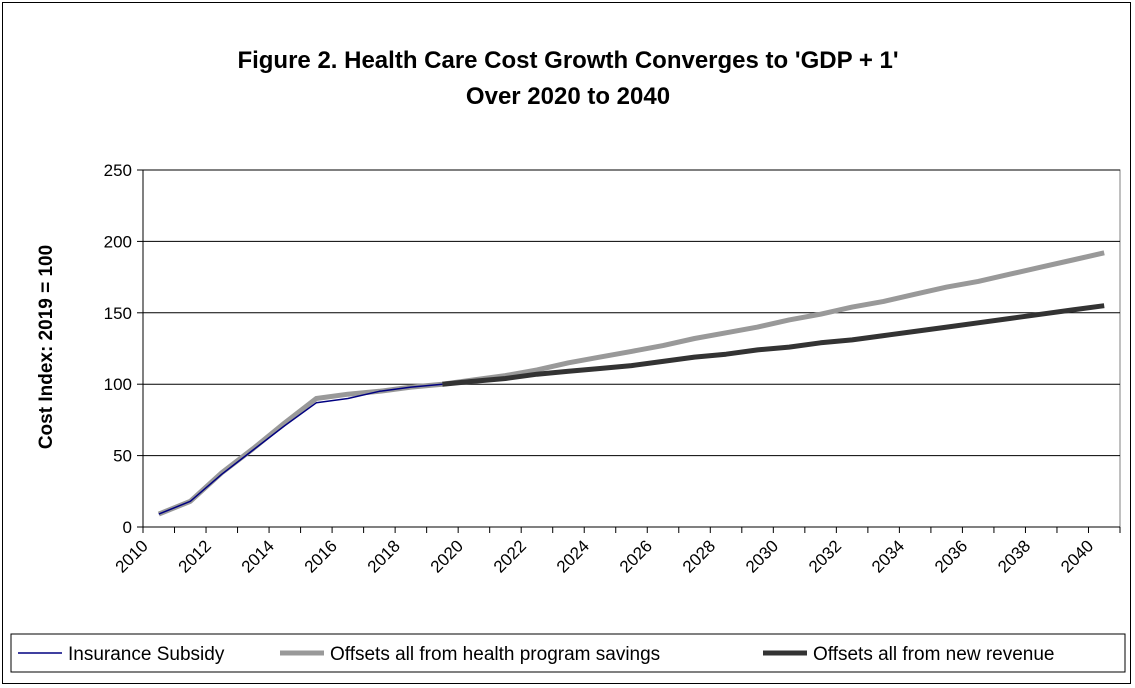  What do you see at coordinates (146, 654) in the screenshot?
I see `legend-label-1: Insurance Subsidy` at bounding box center [146, 654].